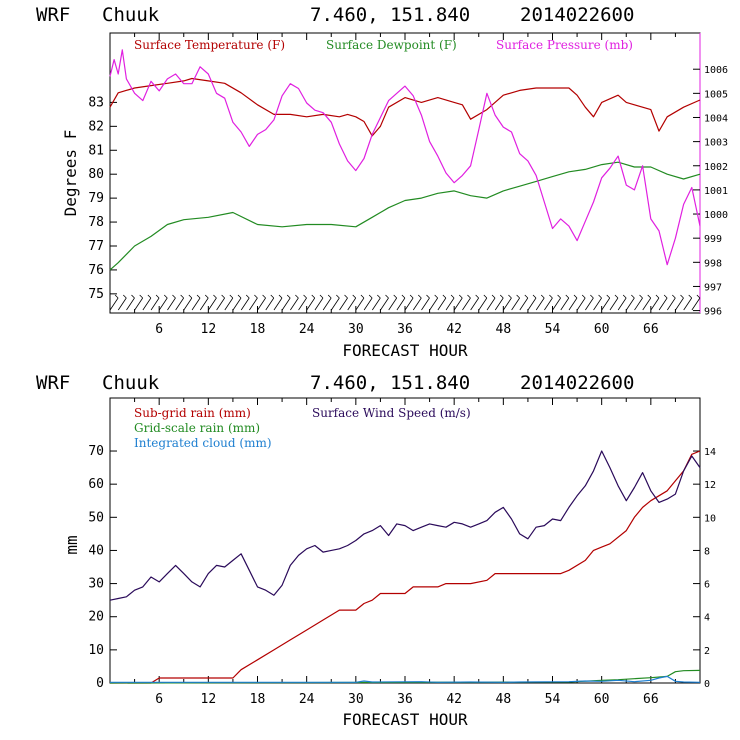 The image size is (740, 740). Describe the element at coordinates (258, 699) in the screenshot. I see `x-tick-label: 18` at that location.